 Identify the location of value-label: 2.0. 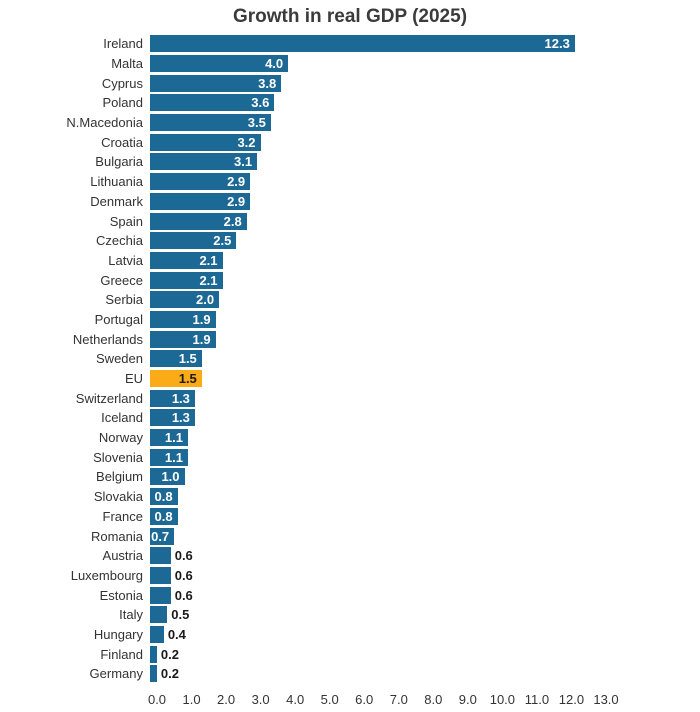
(205, 300).